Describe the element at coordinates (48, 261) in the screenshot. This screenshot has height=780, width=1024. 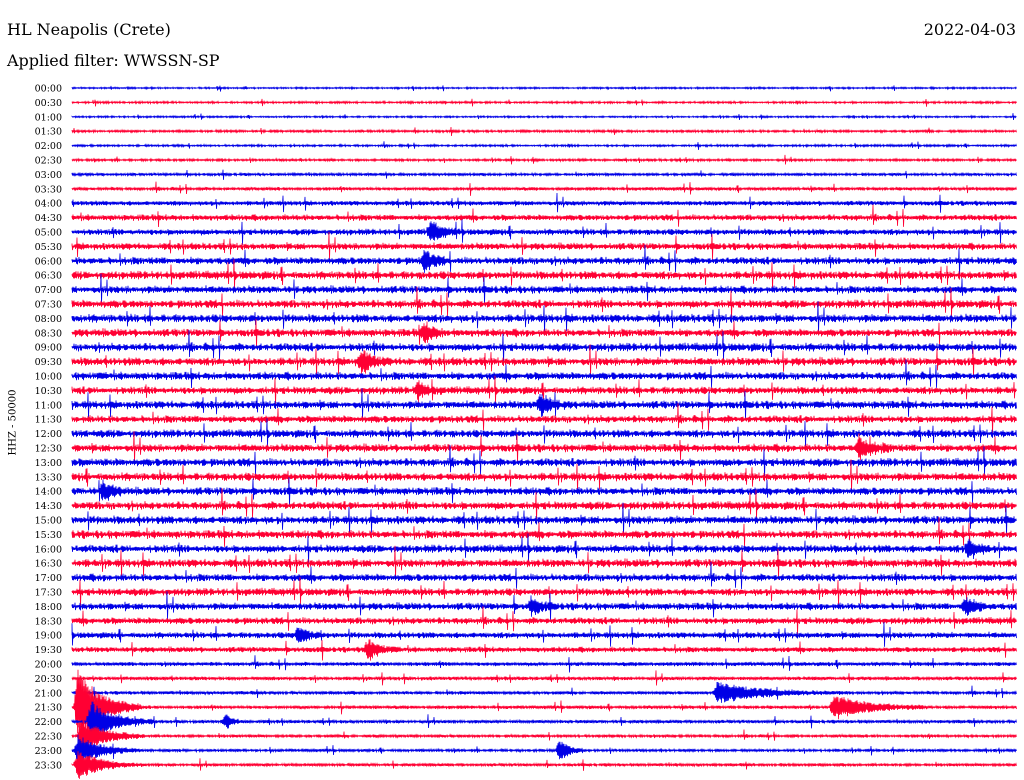
I see `row-time-label: 06:00` at that location.